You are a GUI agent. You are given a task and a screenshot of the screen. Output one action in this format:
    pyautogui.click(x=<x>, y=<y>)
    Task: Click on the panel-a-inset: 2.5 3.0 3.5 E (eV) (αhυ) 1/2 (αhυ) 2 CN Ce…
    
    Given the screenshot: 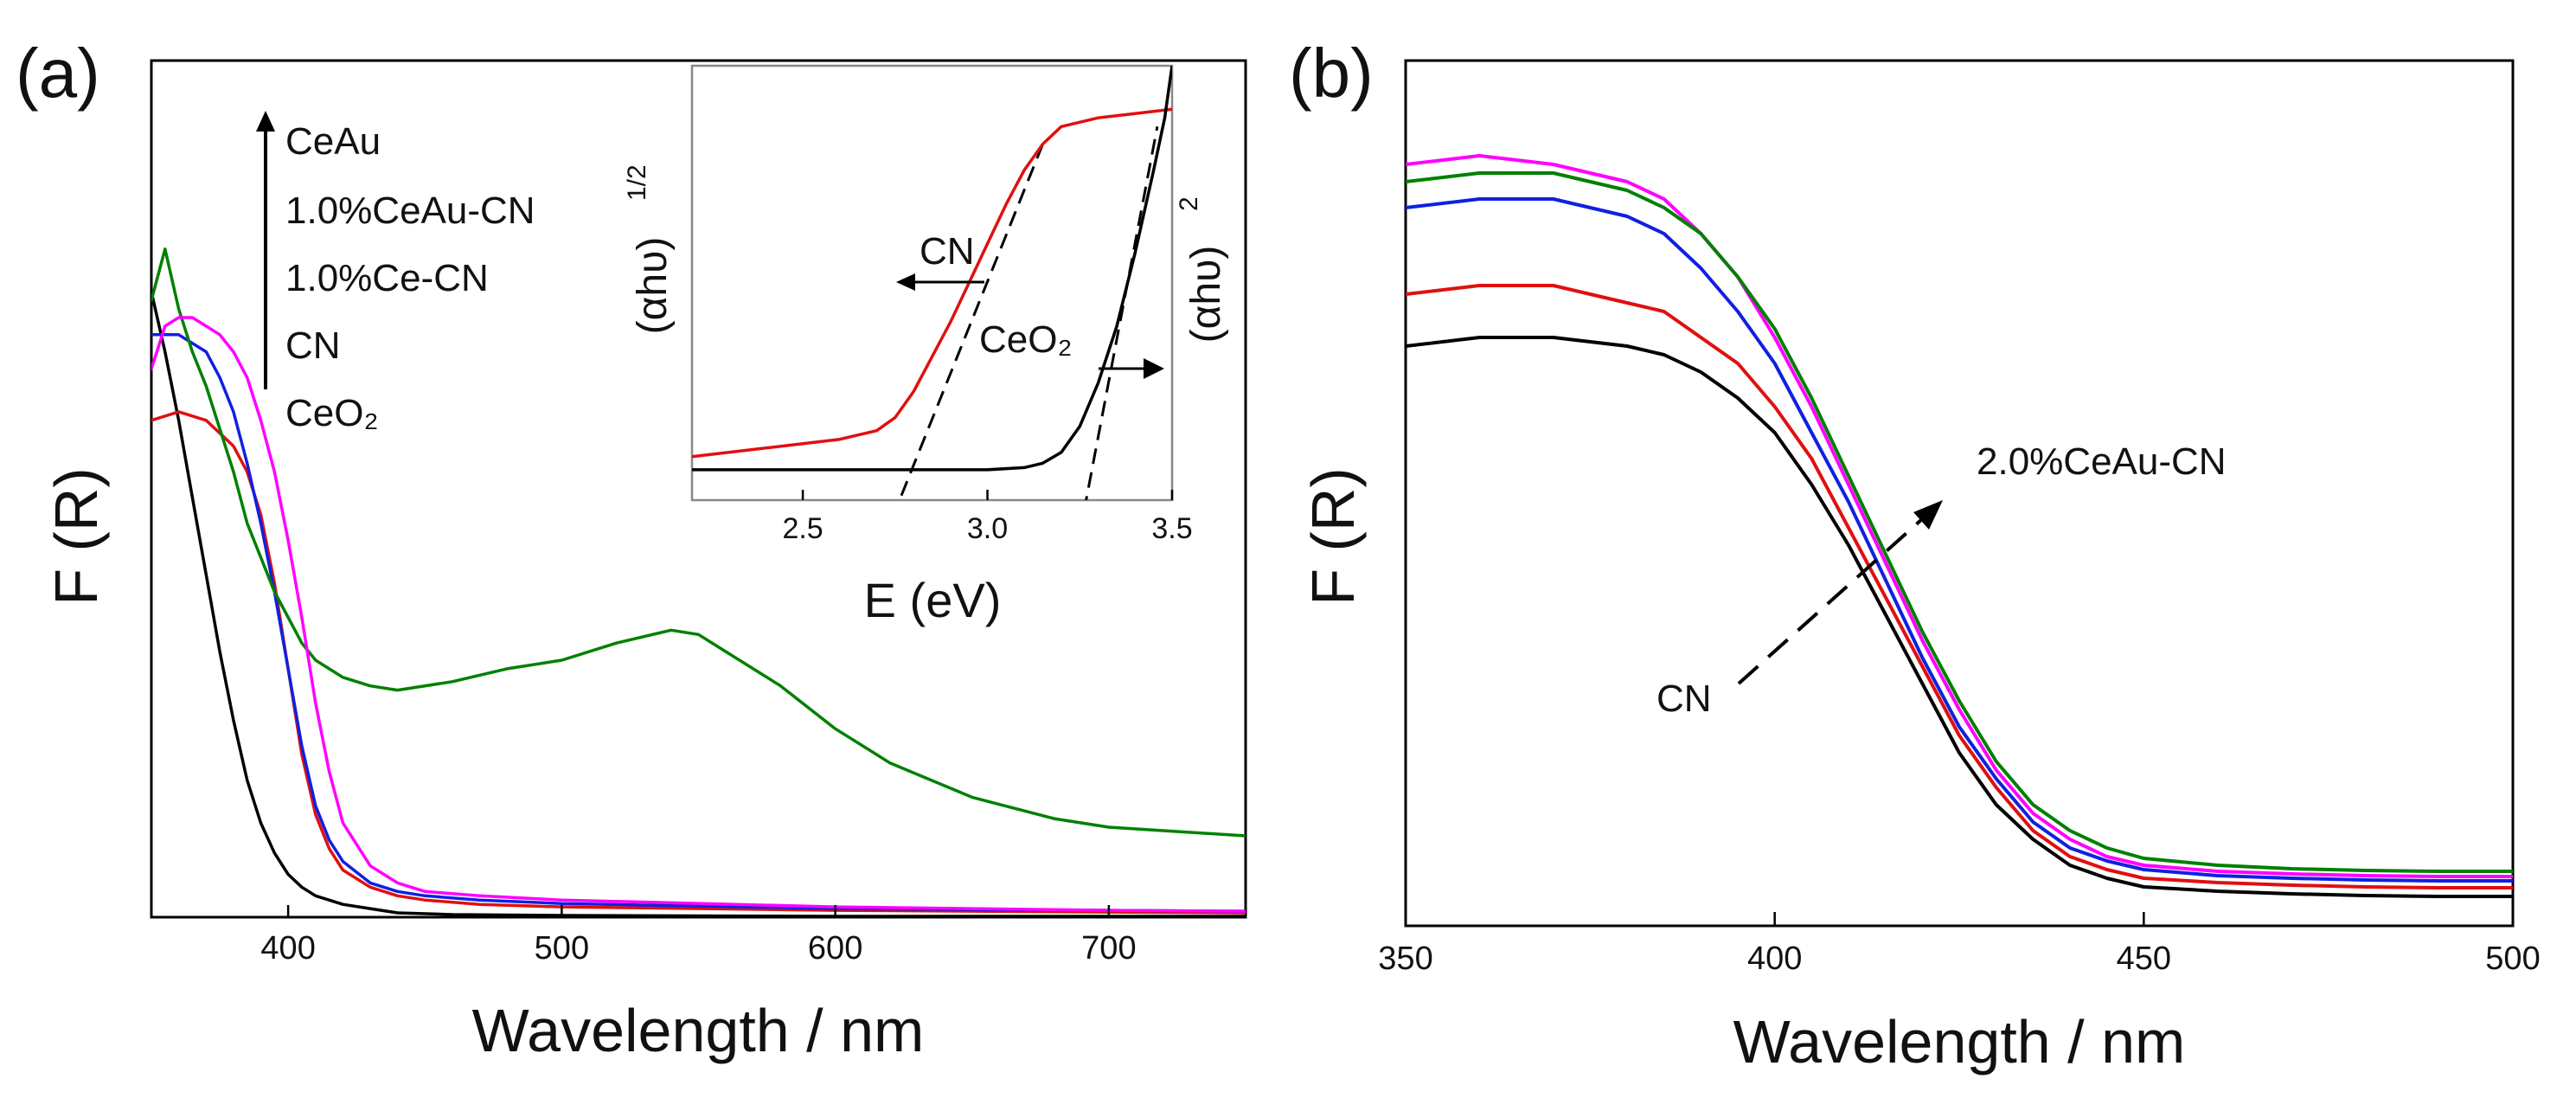 What is the action you would take?
    pyautogui.click(x=926, y=345)
    